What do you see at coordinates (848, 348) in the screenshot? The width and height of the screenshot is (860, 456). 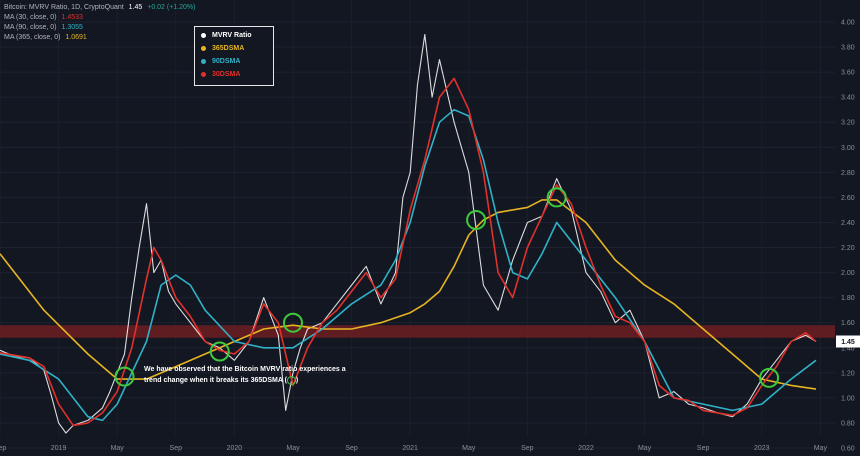 I see `y-tick-label: 1.40` at bounding box center [848, 348].